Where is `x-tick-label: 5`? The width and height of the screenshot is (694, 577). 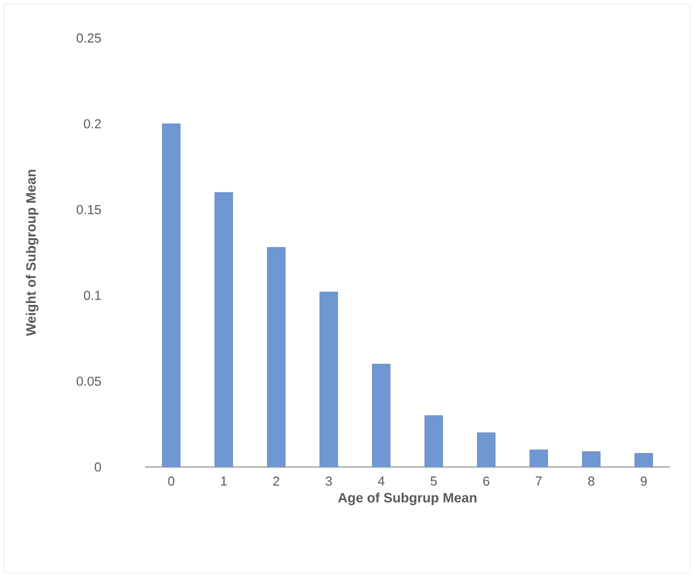
x-tick-label: 5 is located at coordinates (433, 481).